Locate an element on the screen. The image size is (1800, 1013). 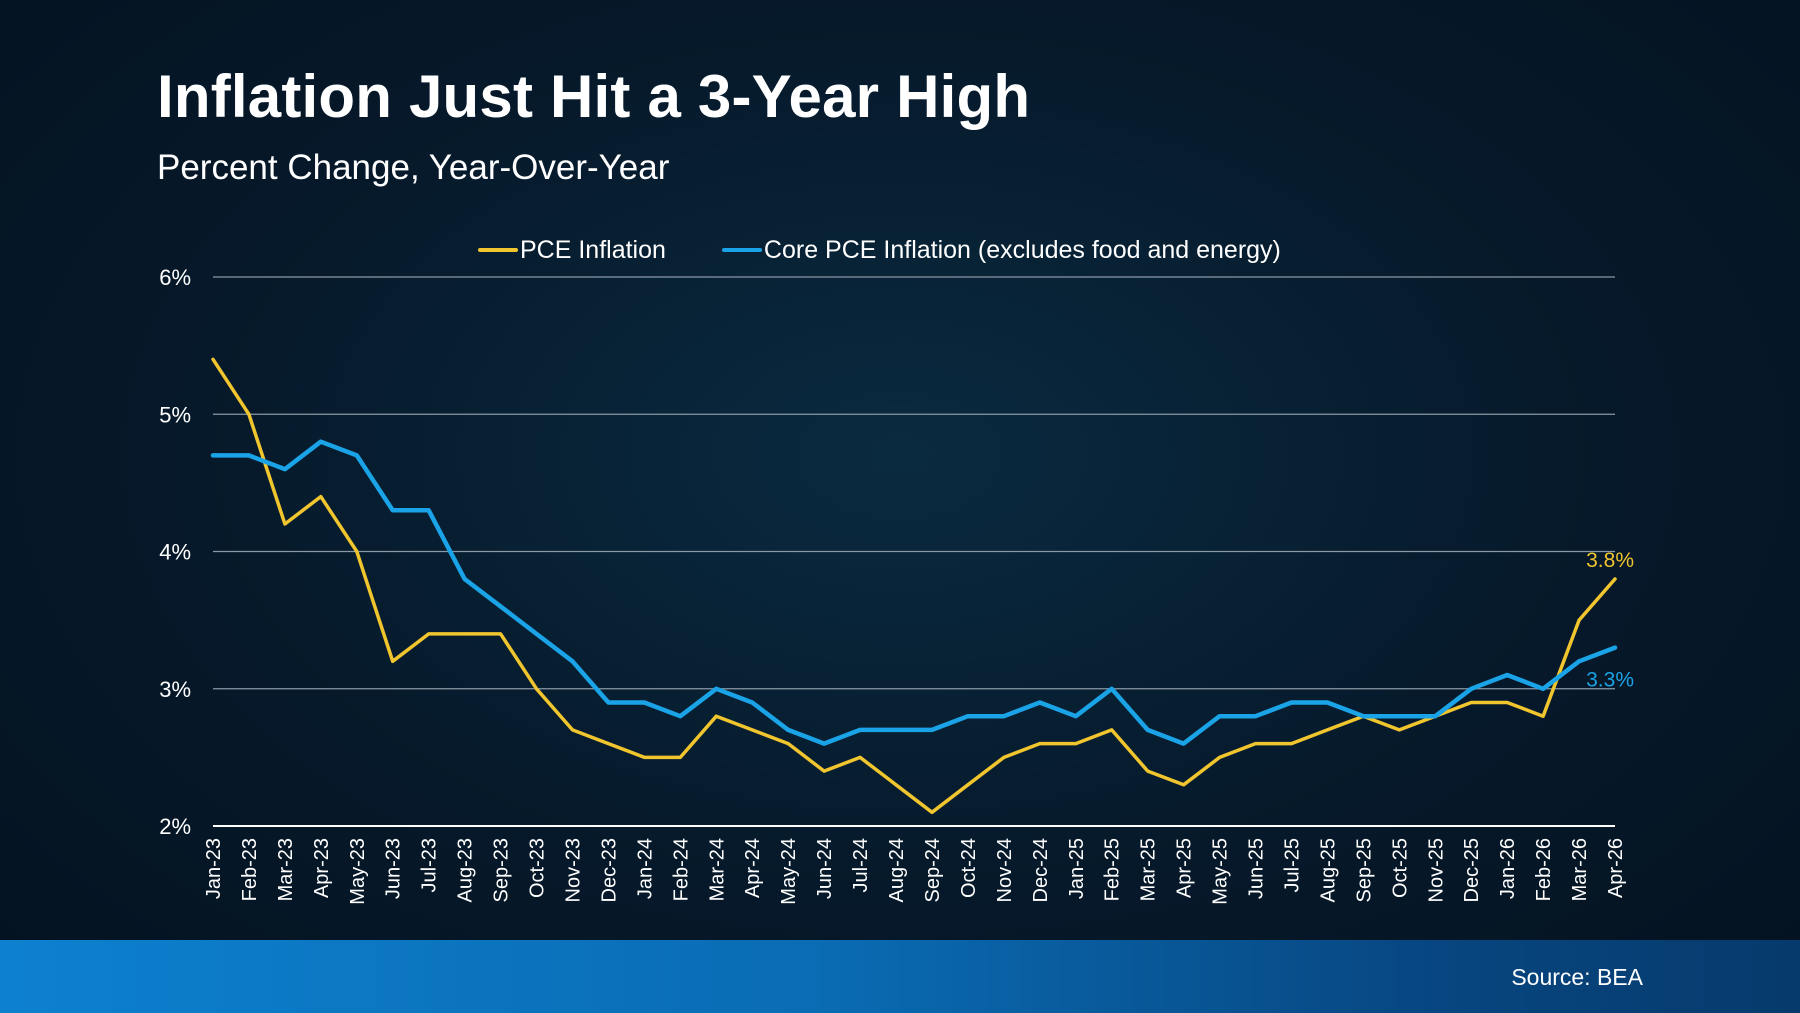
x-tick-label: May-25 is located at coordinates (1221, 871).